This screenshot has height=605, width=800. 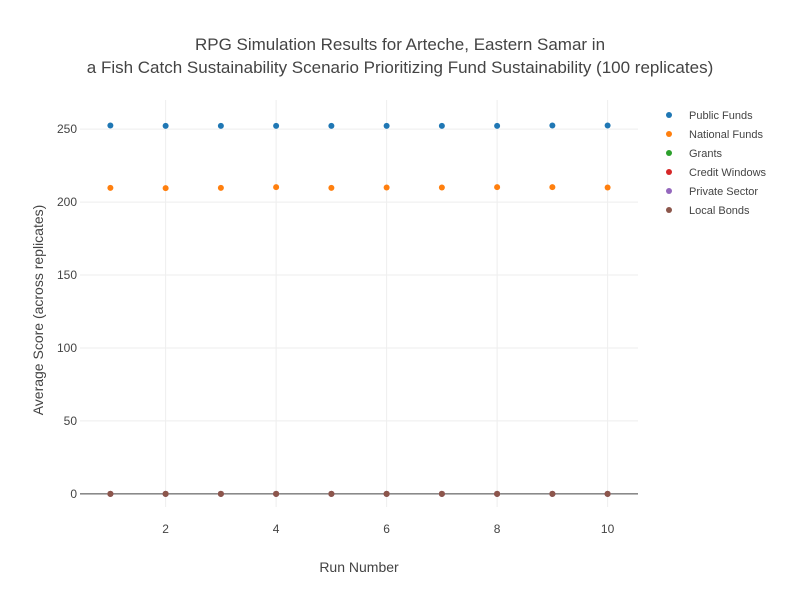 What do you see at coordinates (669, 115) in the screenshot?
I see `legend-marker-public-funds` at bounding box center [669, 115].